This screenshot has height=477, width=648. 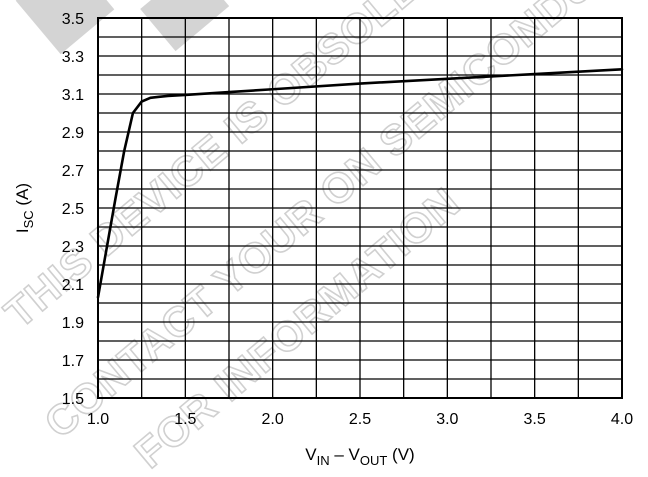 I want to click on x-tick-labels: 1.0 1.5 2.0 2.5 3.0 3.5 4.0, so click(x=360, y=419).